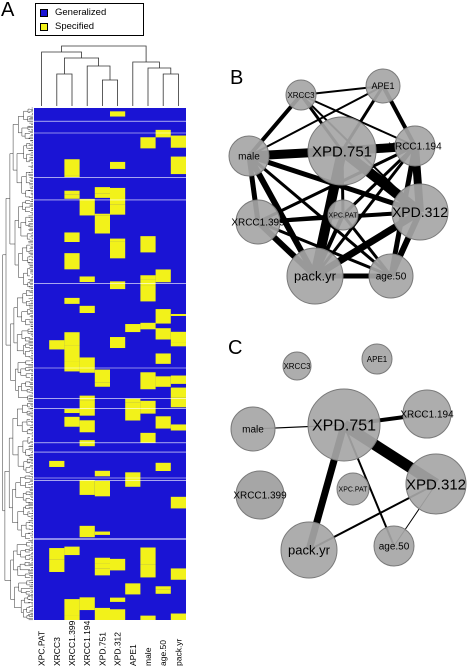 Image resolution: width=474 pixels, height=669 pixels. Describe the element at coordinates (75, 26) in the screenshot. I see `legend-label-specified: Specified` at that location.